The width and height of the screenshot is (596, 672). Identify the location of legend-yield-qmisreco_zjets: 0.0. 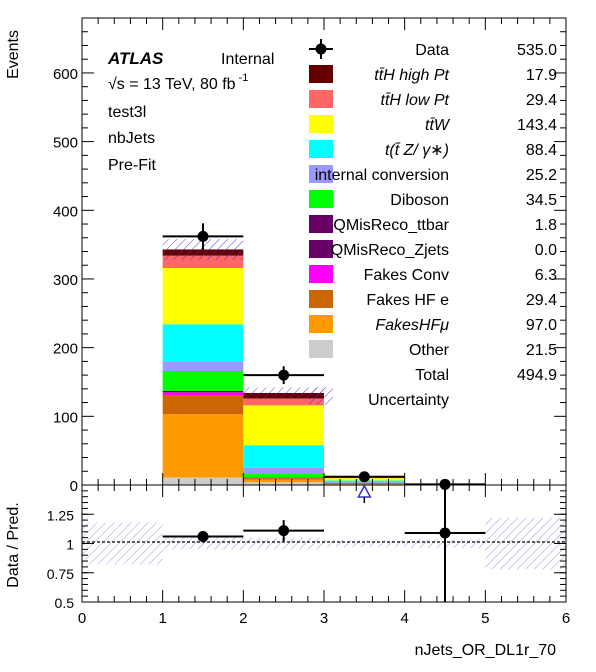
(546, 250).